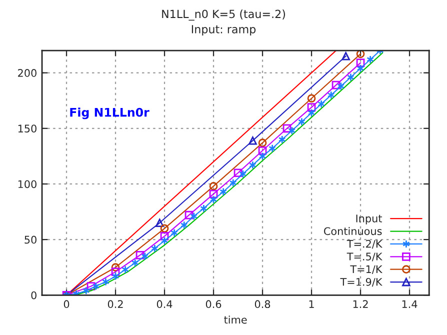  I want to click on legend-label: T=.5/K, so click(364, 257).